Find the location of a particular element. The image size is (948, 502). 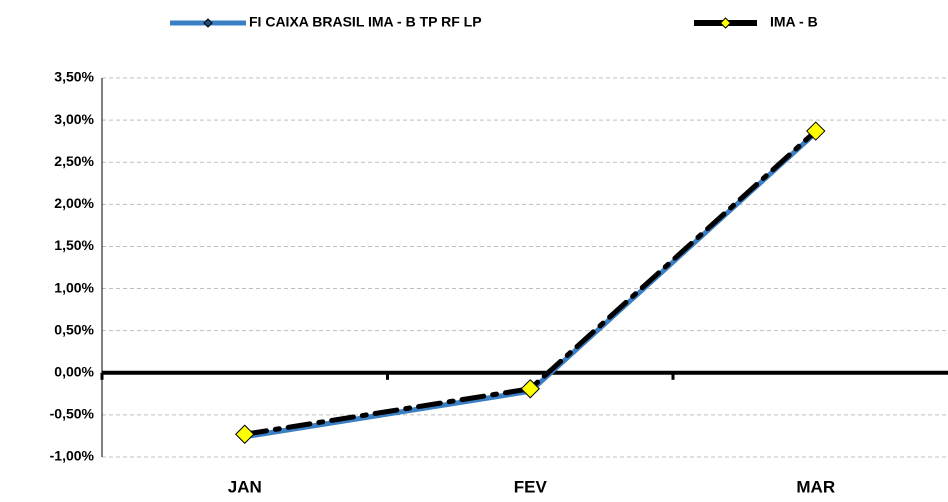

x-tick-label: JAN is located at coordinates (245, 486).